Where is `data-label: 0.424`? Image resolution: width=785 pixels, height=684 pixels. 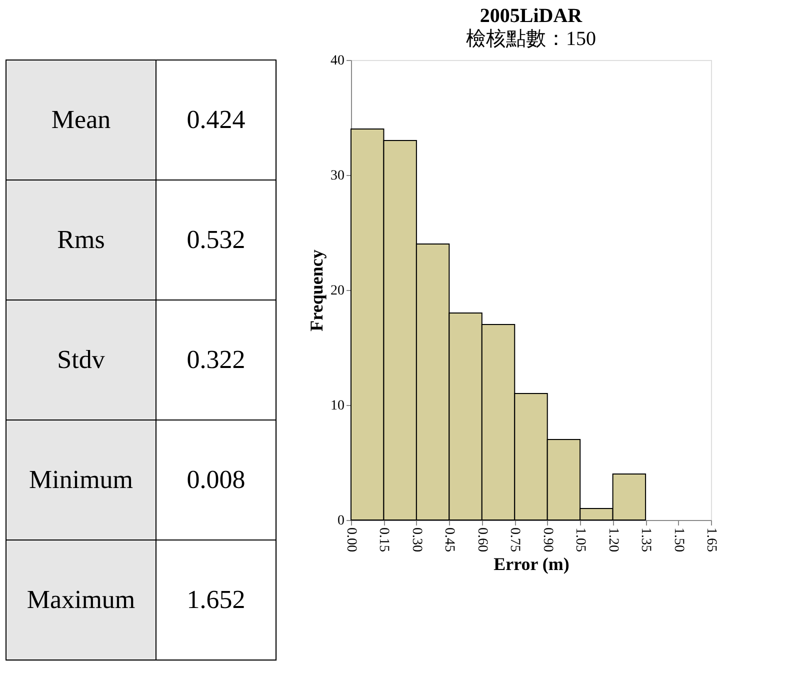 data-label: 0.424 is located at coordinates (216, 119).